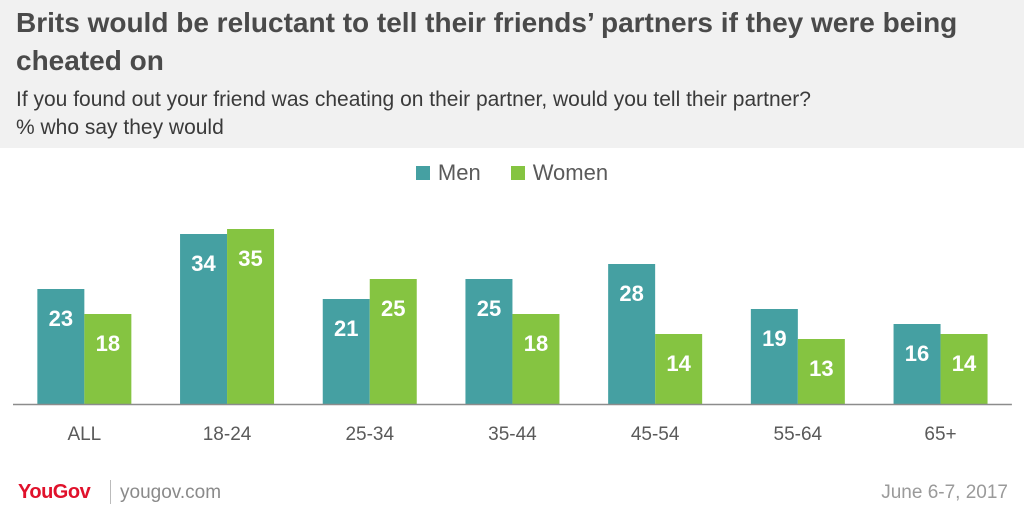  I want to click on legend-label-men: Men, so click(459, 172).